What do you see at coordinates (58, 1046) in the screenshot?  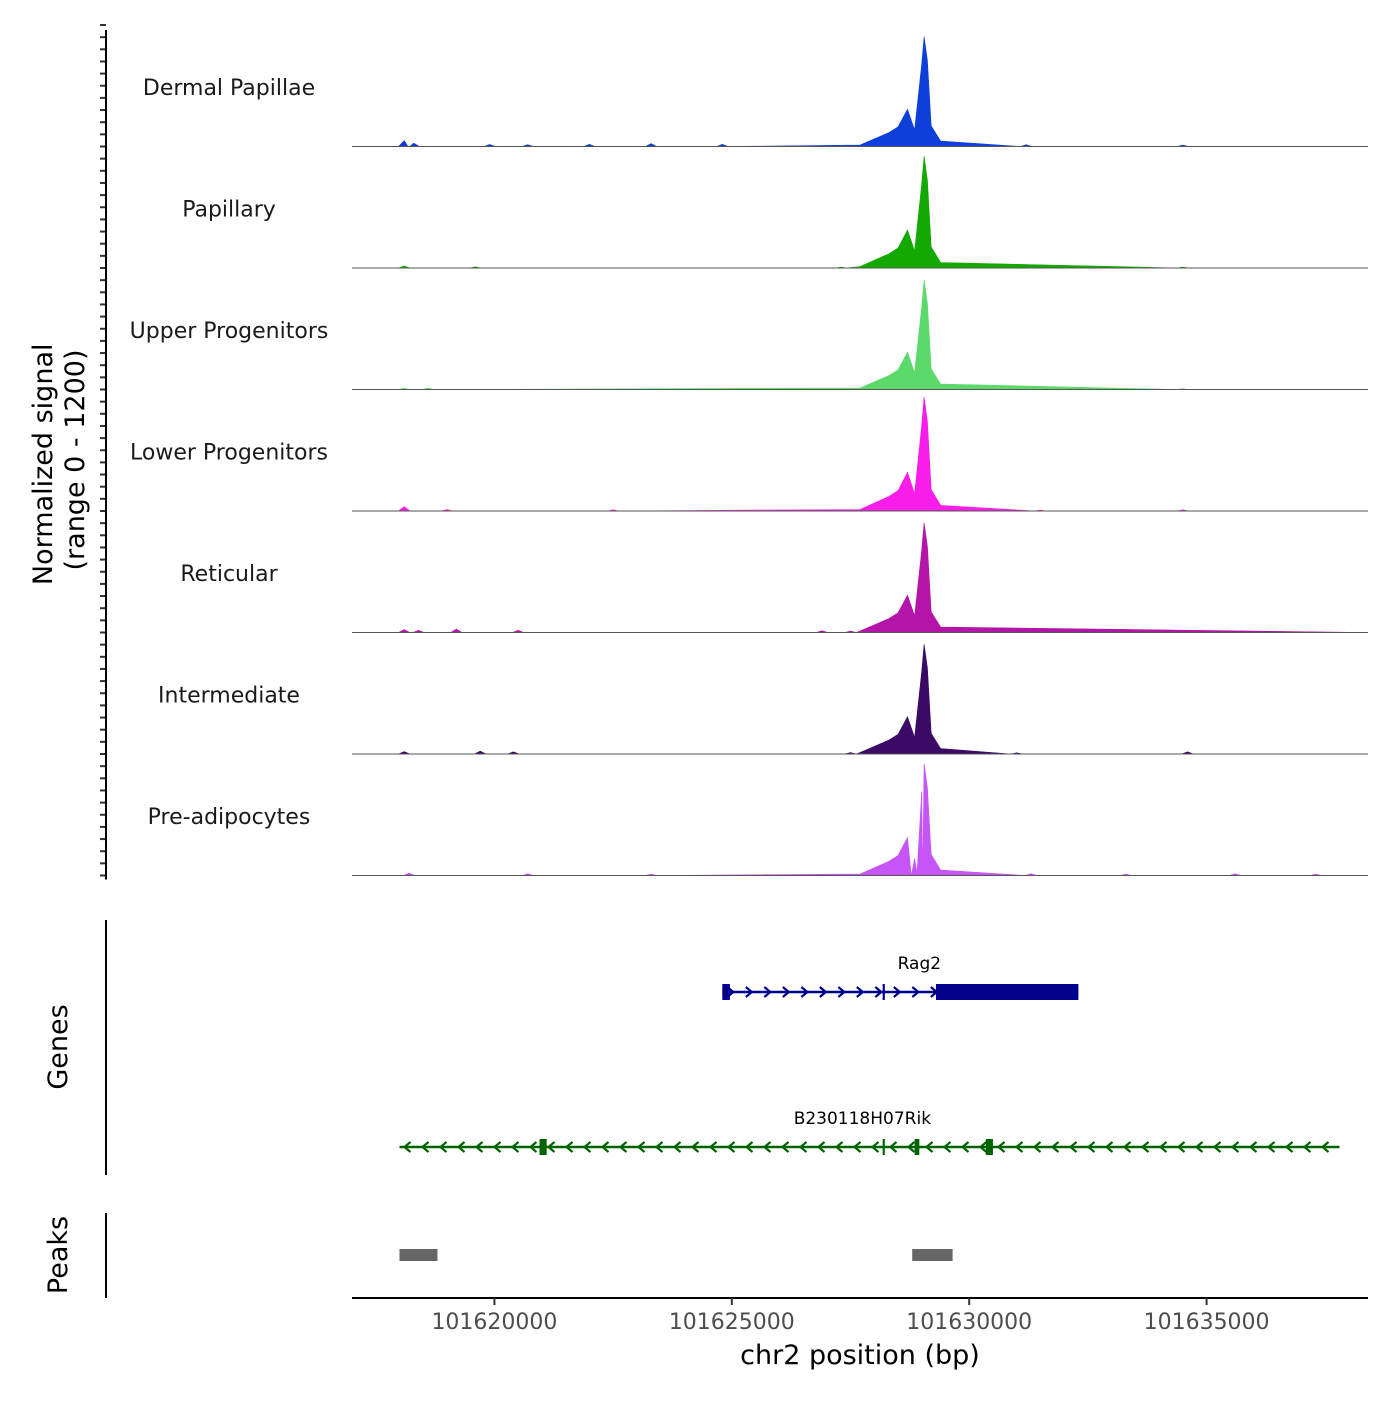 I see `genes-panel-title: Genes` at bounding box center [58, 1046].